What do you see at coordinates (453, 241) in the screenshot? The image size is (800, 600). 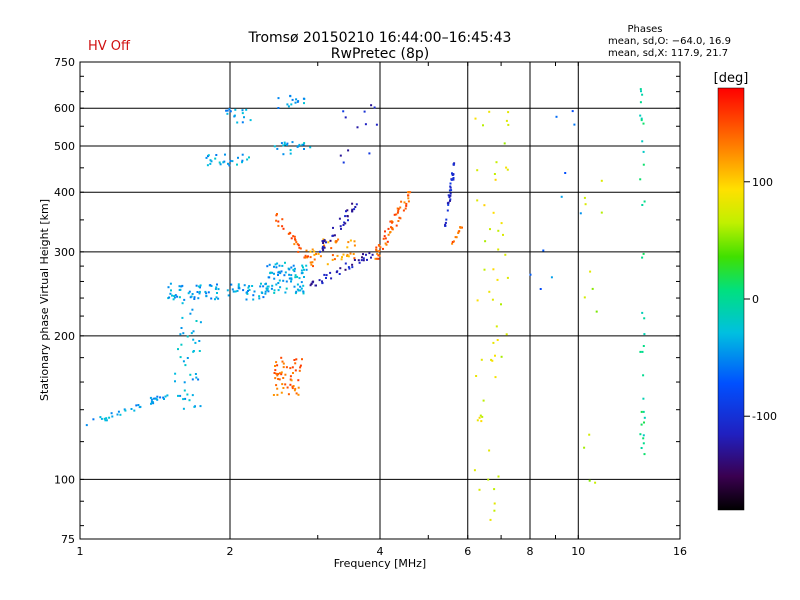 I see `echo-point-F-x-cusp-5.6` at bounding box center [453, 241].